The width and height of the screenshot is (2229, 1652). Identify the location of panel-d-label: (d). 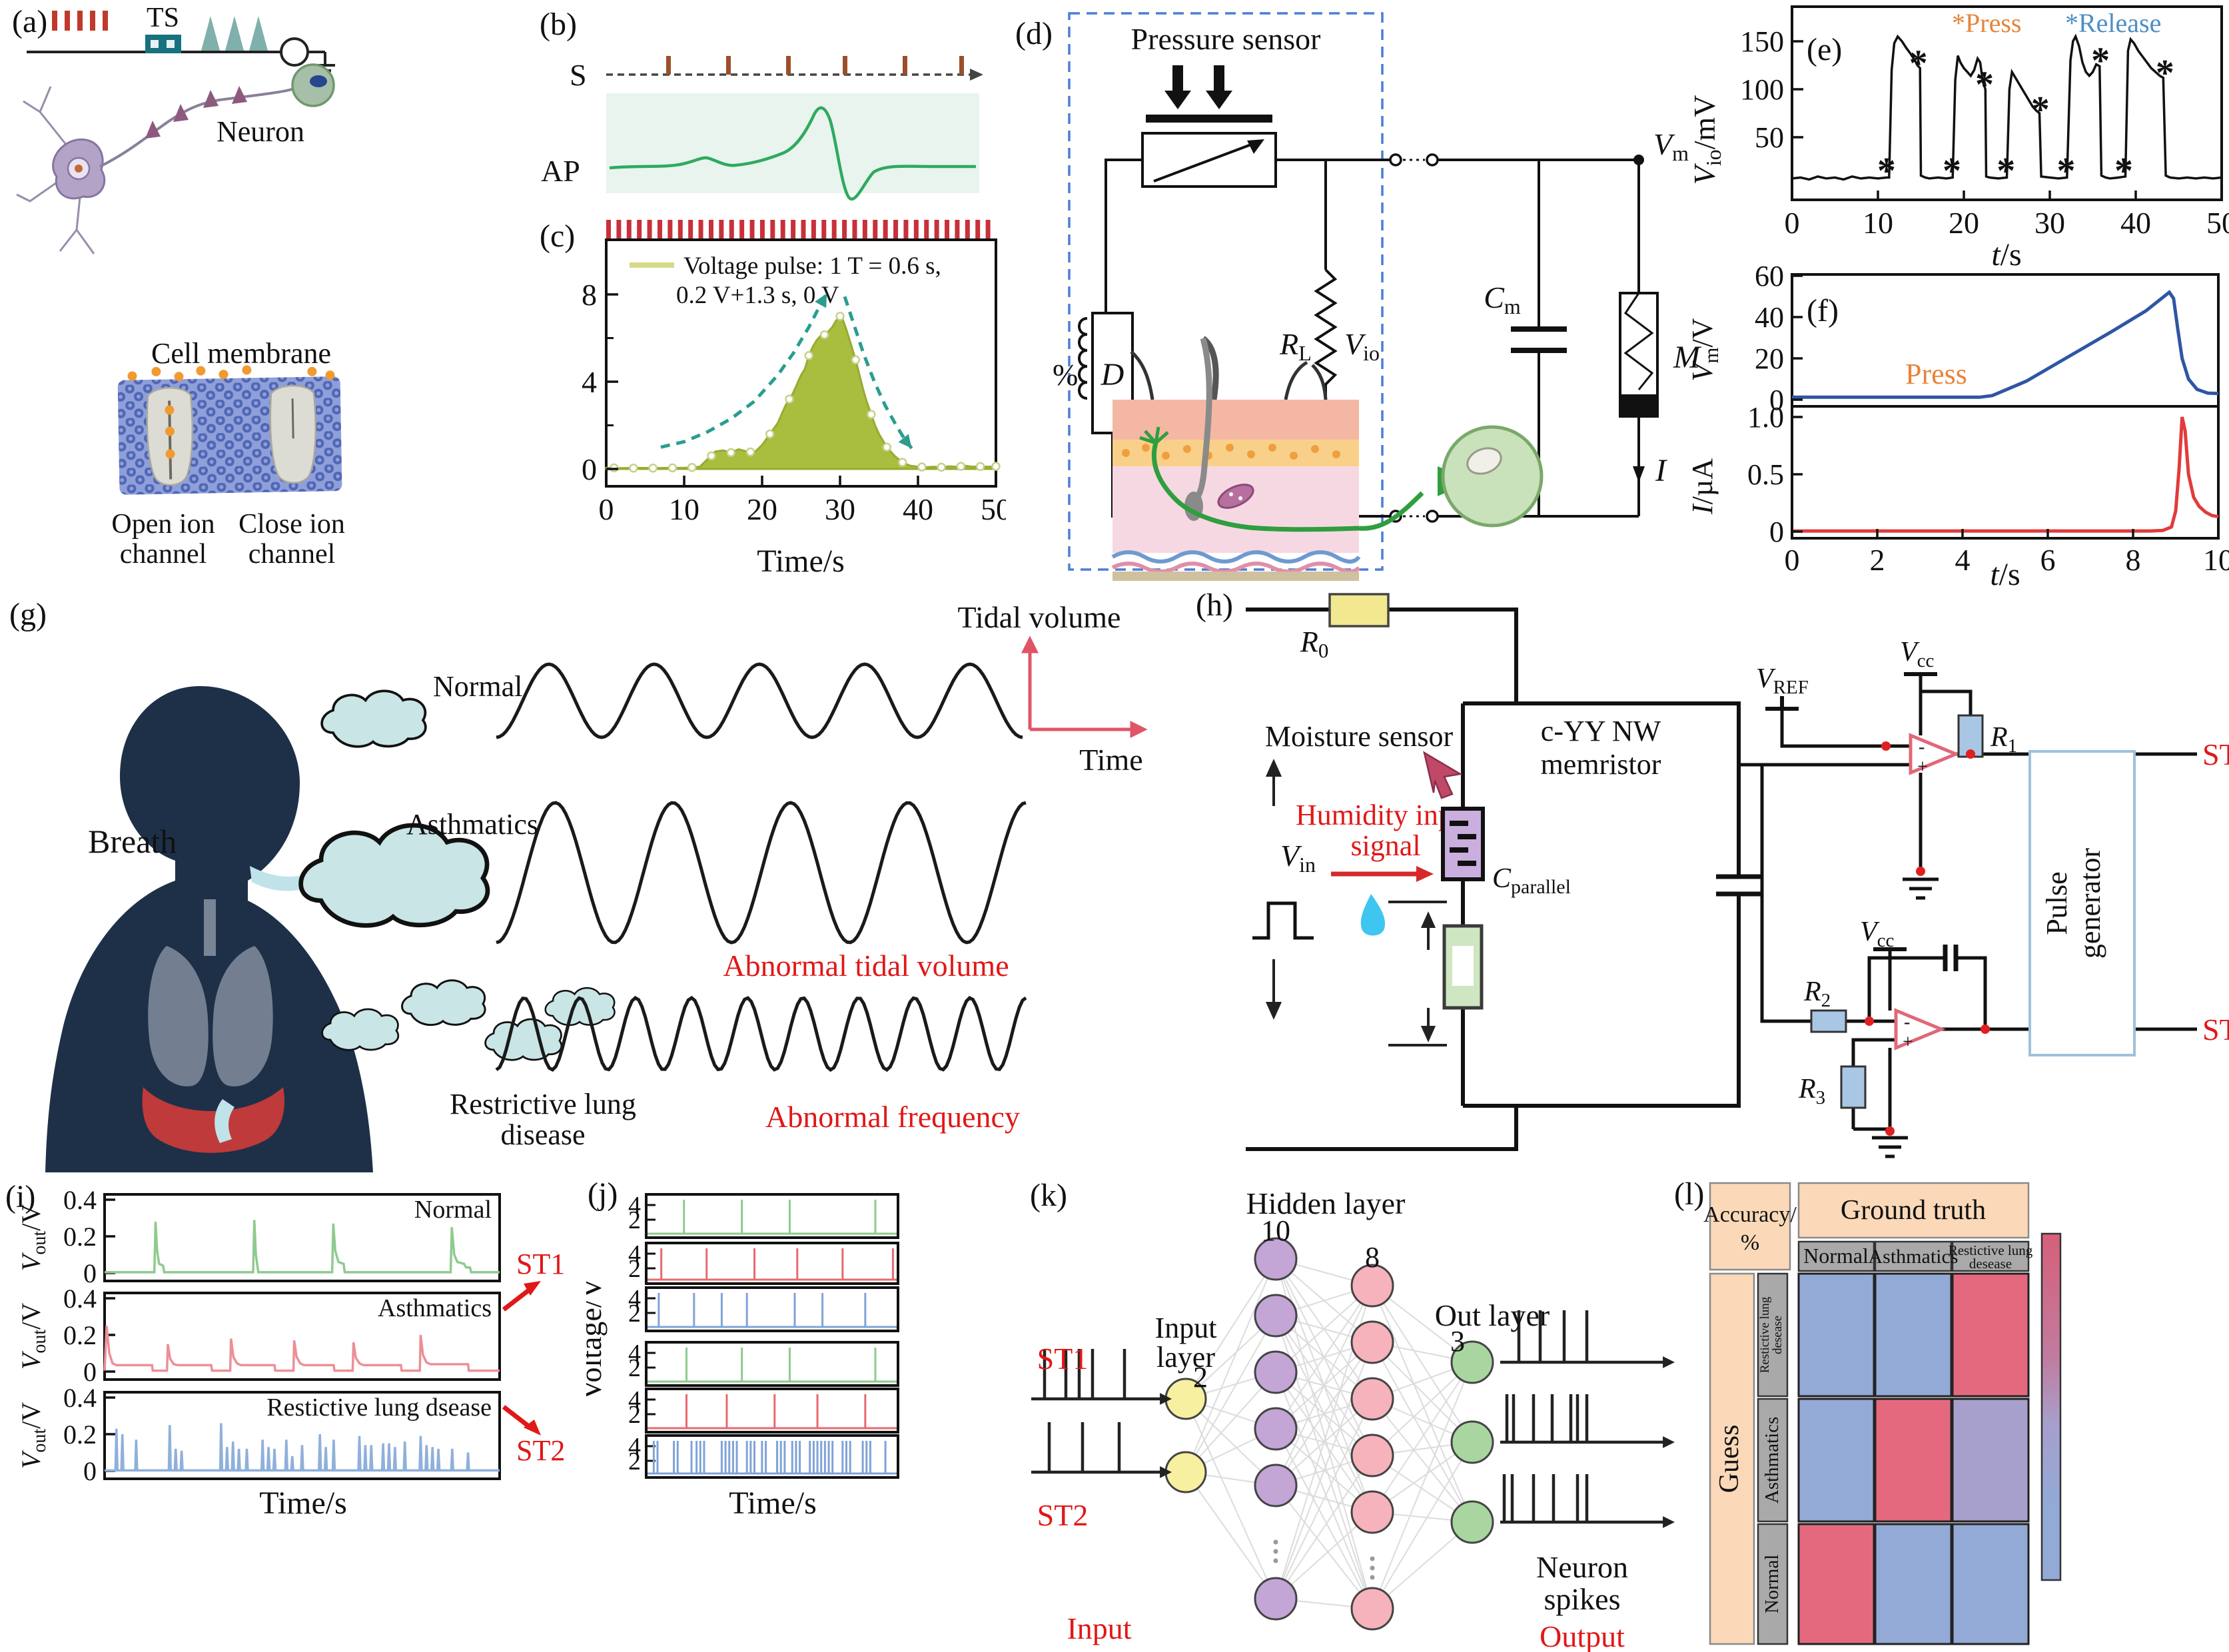
(1034, 33).